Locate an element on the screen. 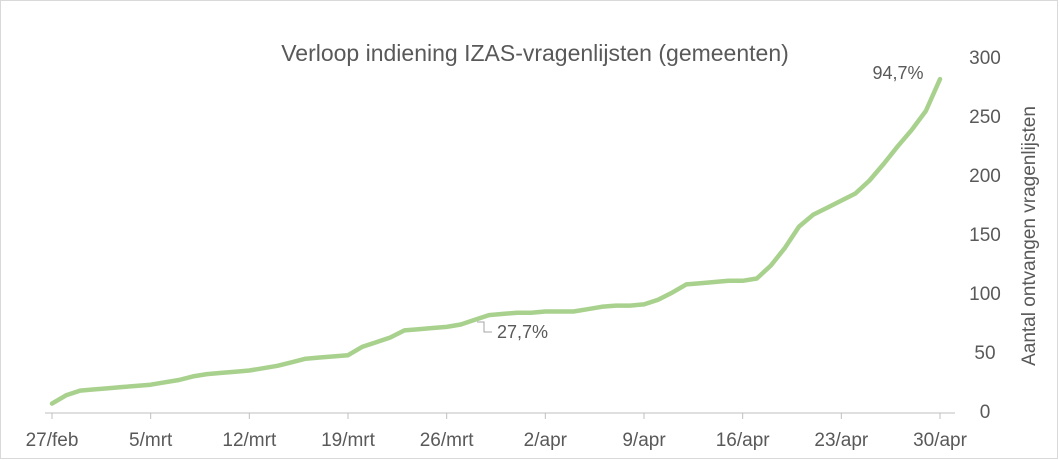  x-tick-label: 2/apr is located at coordinates (546, 440).